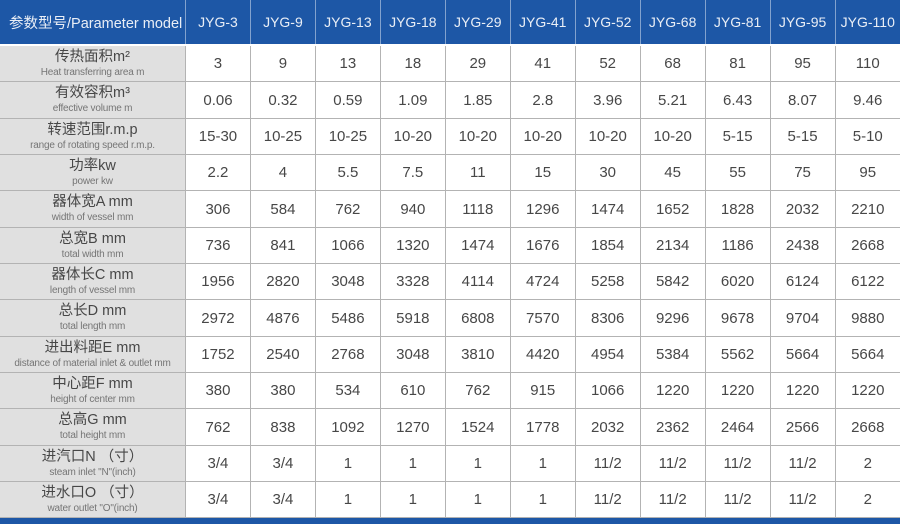 Image resolution: width=900 pixels, height=524 pixels. I want to click on row-label-zh: 进水口O （寸）, so click(92, 493).